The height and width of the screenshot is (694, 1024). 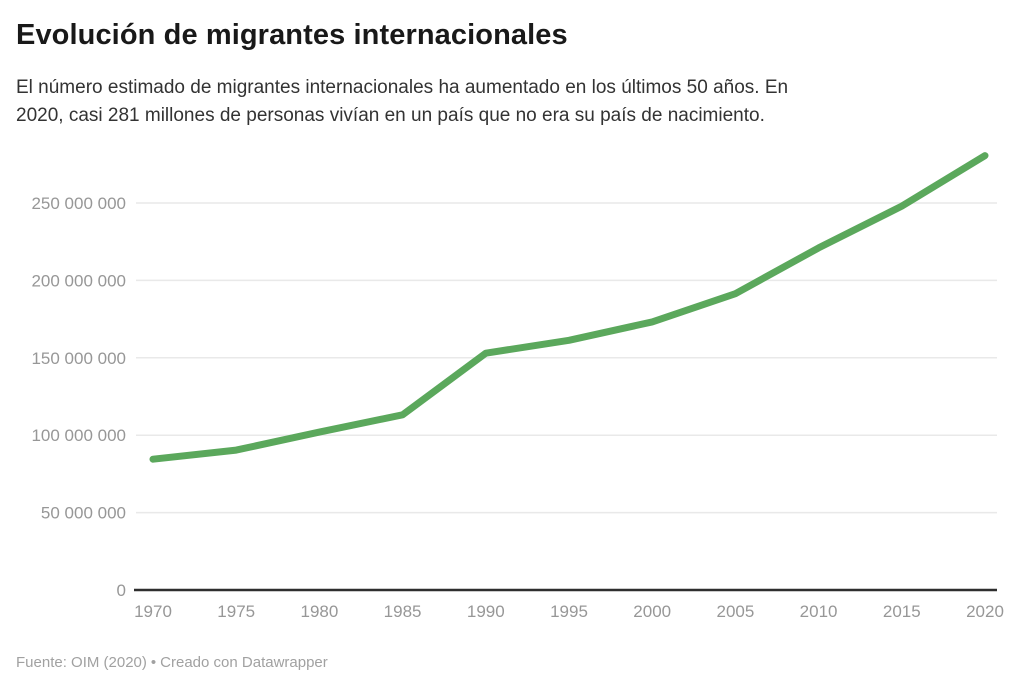 What do you see at coordinates (236, 611) in the screenshot?
I see `x-axis-tick-label: 1975` at bounding box center [236, 611].